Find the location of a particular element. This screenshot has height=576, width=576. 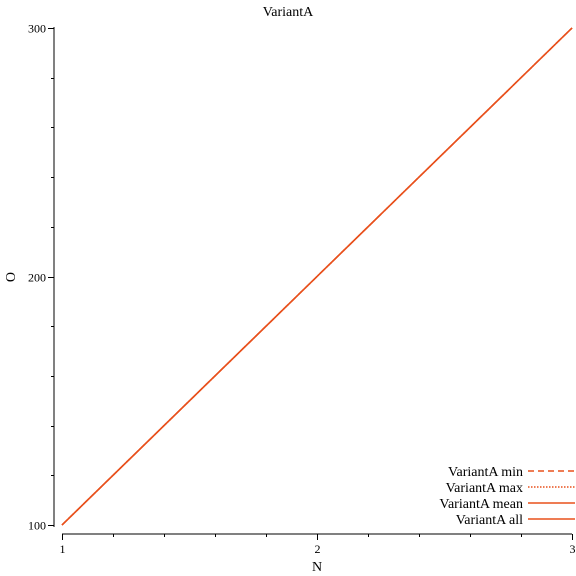

y-tick-label: 100 is located at coordinates (37, 526).